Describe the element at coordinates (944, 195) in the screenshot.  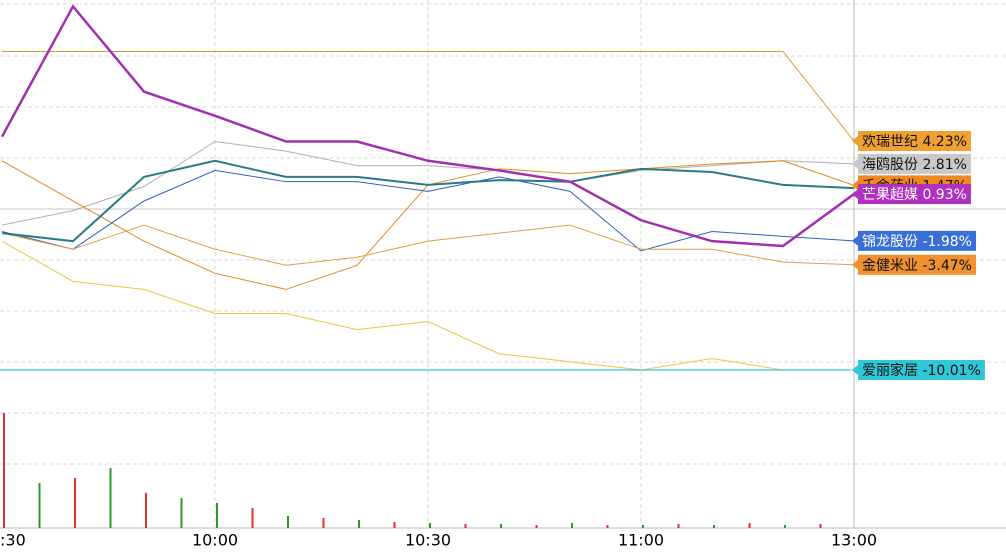
I see `value-label: 0.93%` at that location.